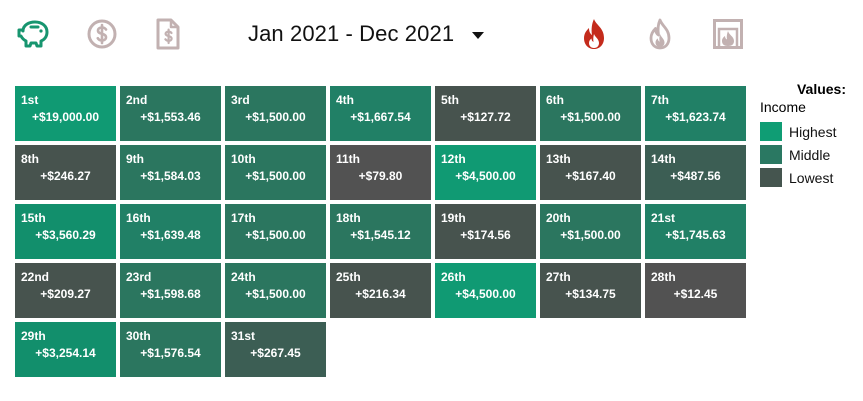  Describe the element at coordinates (663, 218) in the screenshot. I see `day-label: 21st` at that location.